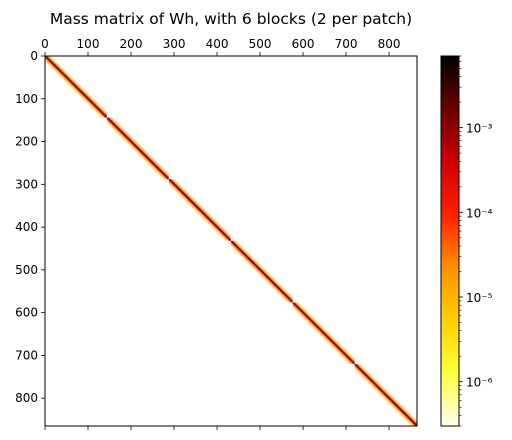  Describe the element at coordinates (88, 44) in the screenshot. I see `x-tick-label: 100` at that location.